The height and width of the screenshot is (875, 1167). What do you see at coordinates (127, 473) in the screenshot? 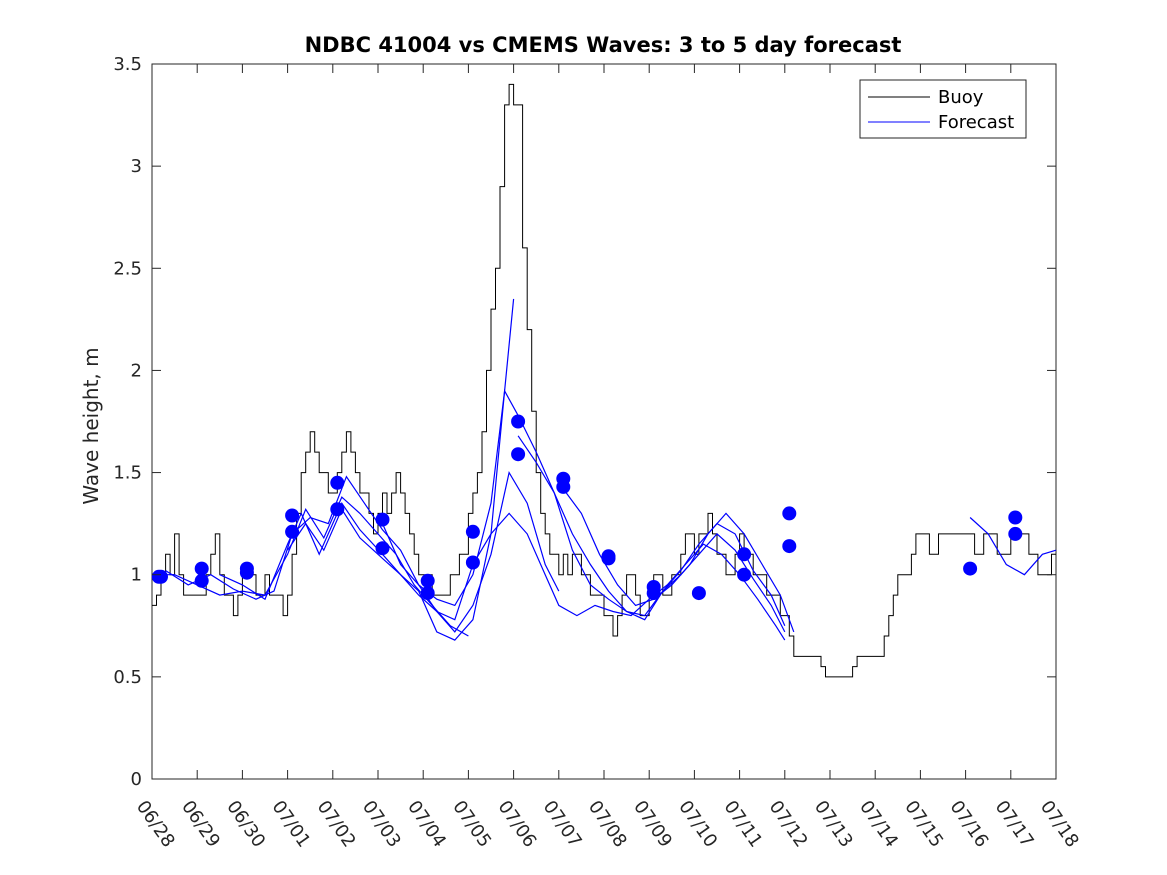
I see `y-tick-label: 1.5` at bounding box center [127, 473].